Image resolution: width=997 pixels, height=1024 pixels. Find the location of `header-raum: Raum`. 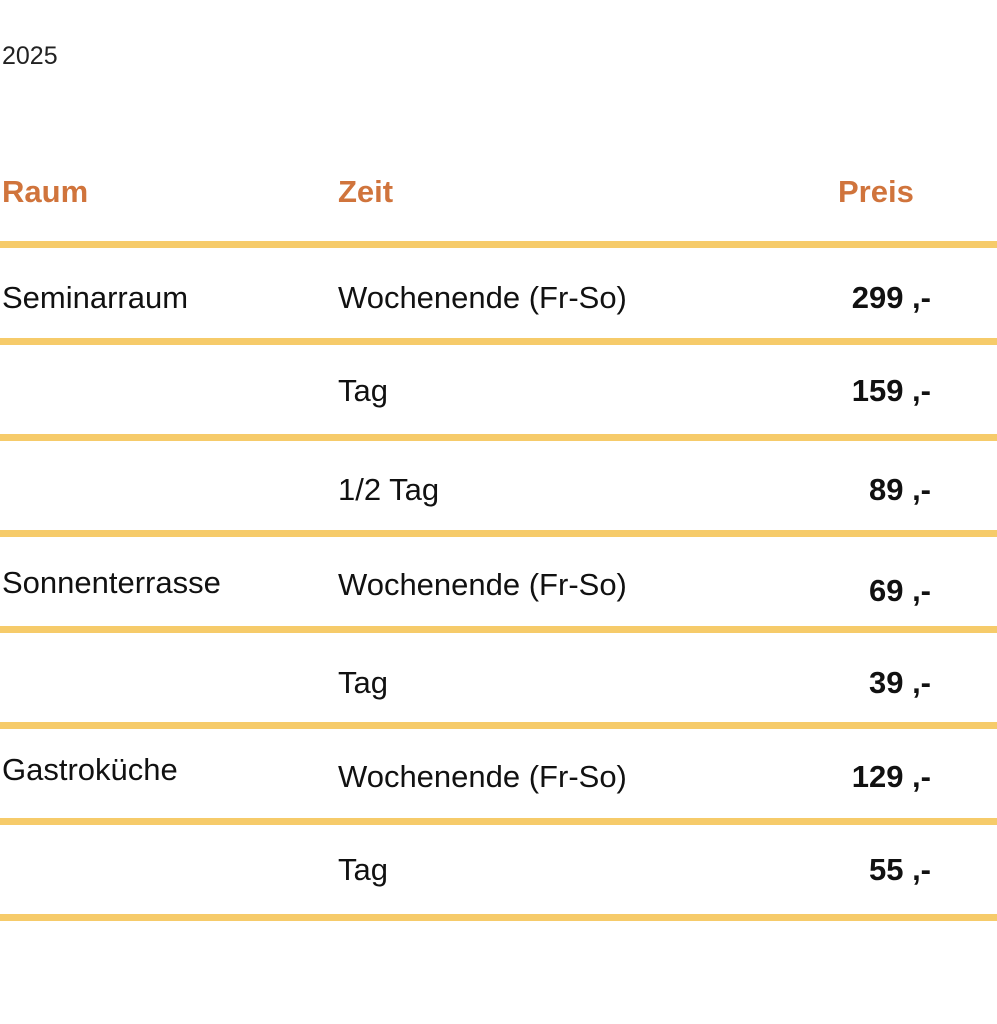

header-raum: Raum is located at coordinates (45, 191).